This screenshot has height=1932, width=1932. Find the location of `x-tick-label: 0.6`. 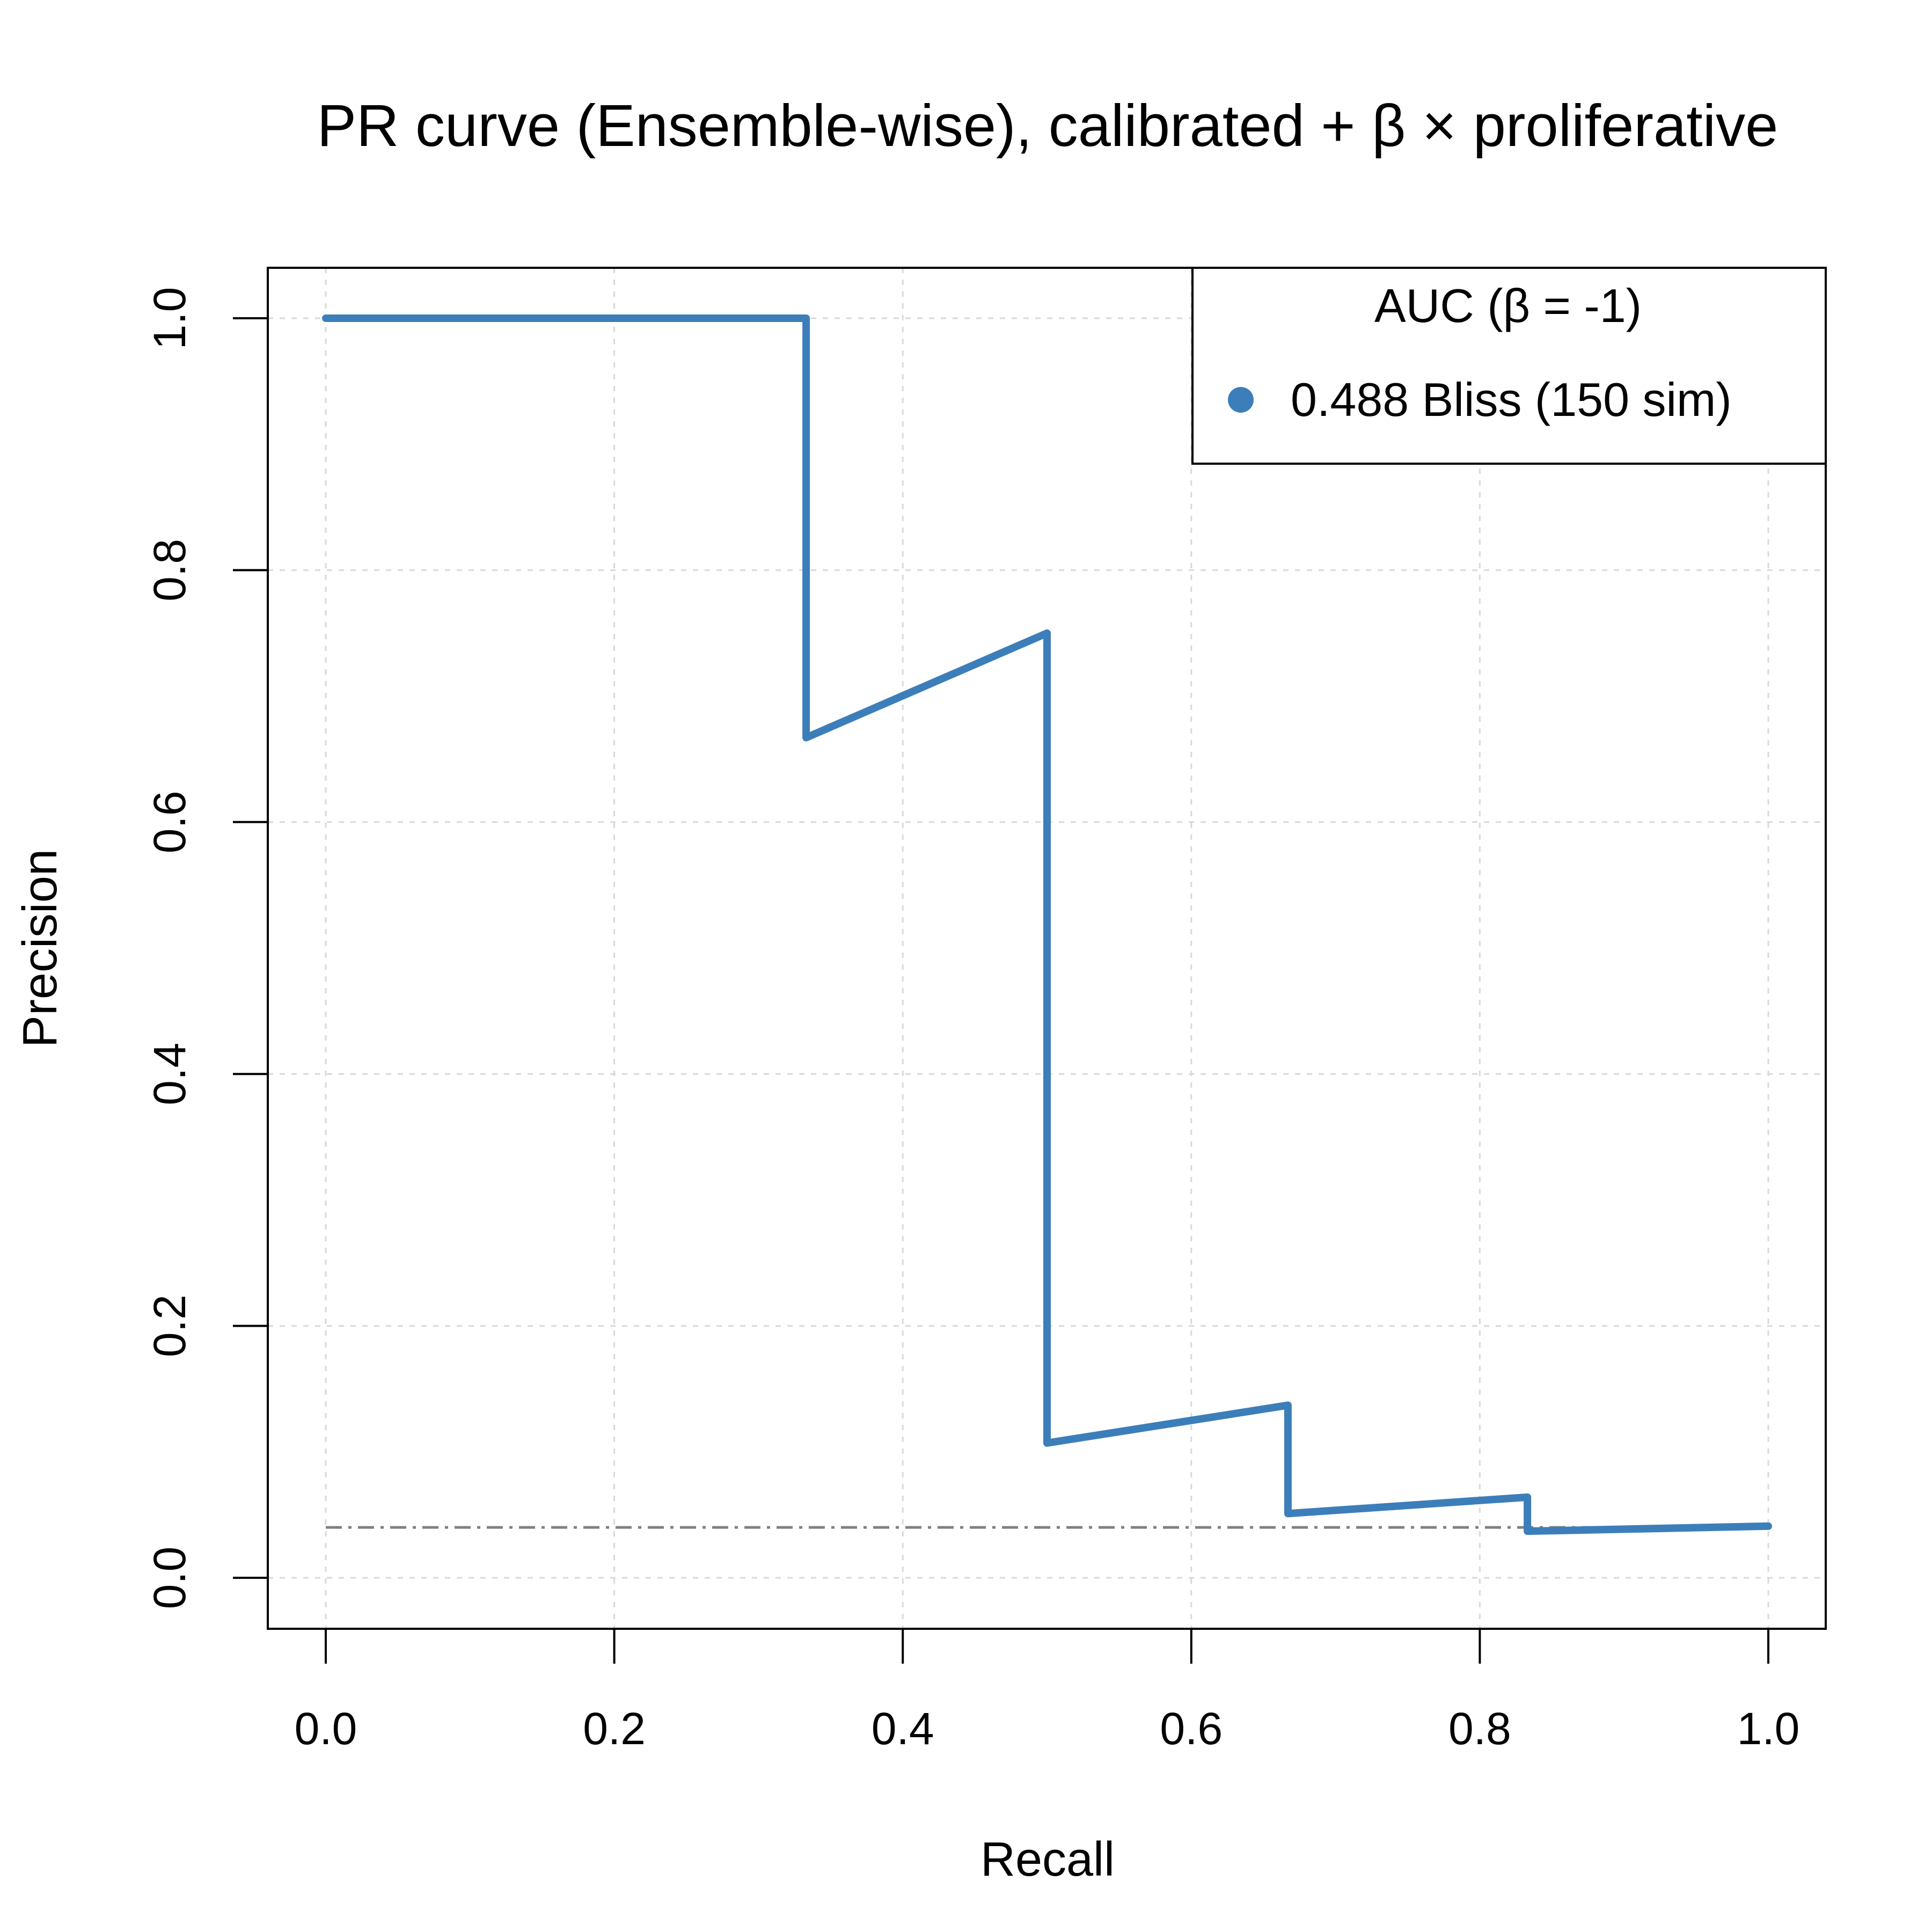

x-tick-label: 0.6 is located at coordinates (1191, 1728).